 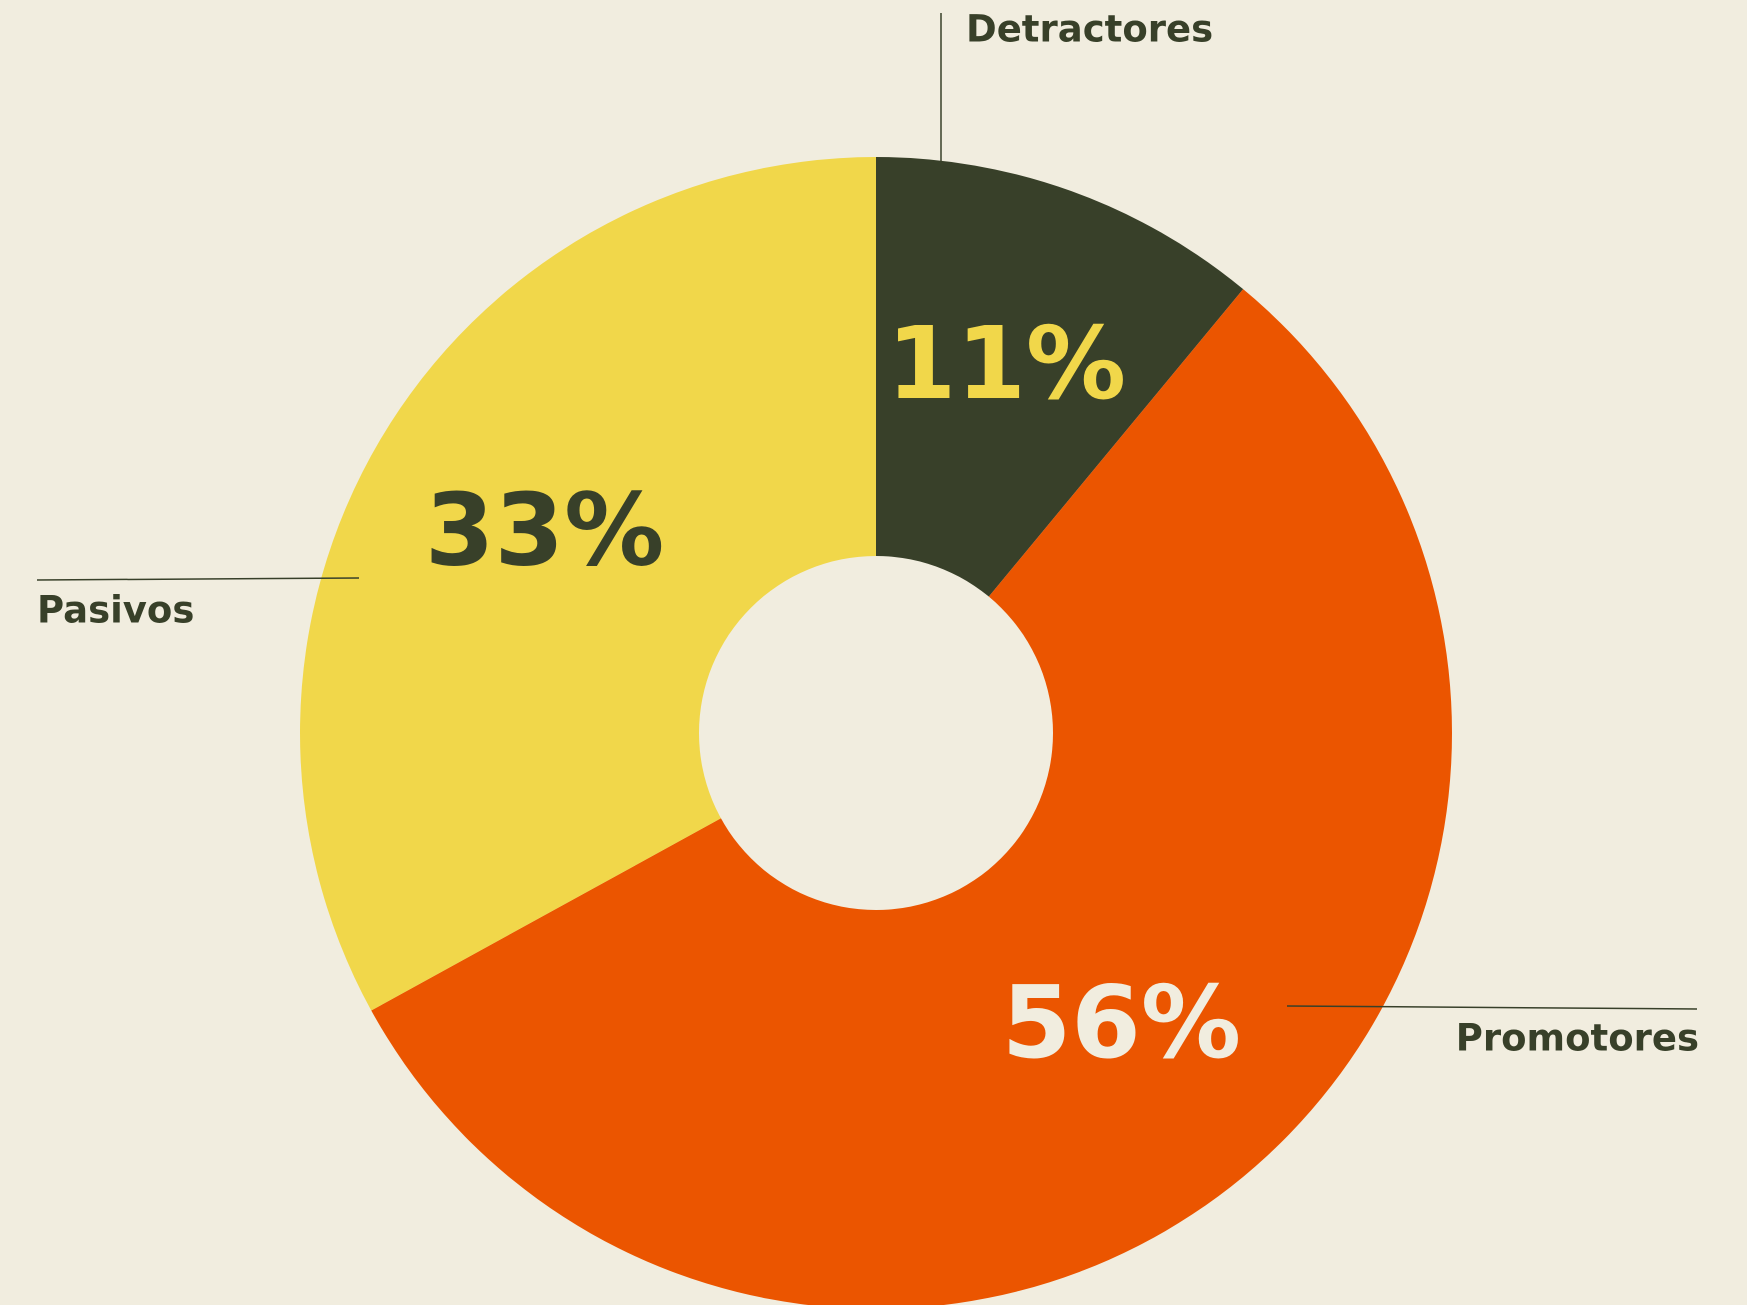 What do you see at coordinates (876, 733) in the screenshot?
I see `donut-hole` at bounding box center [876, 733].